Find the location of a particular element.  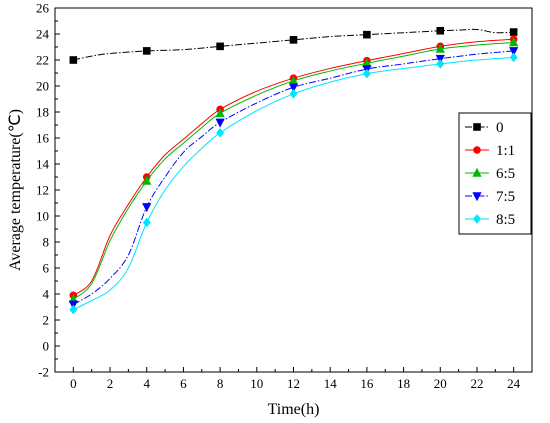

y-tick-label: -2 is located at coordinates (43, 372).